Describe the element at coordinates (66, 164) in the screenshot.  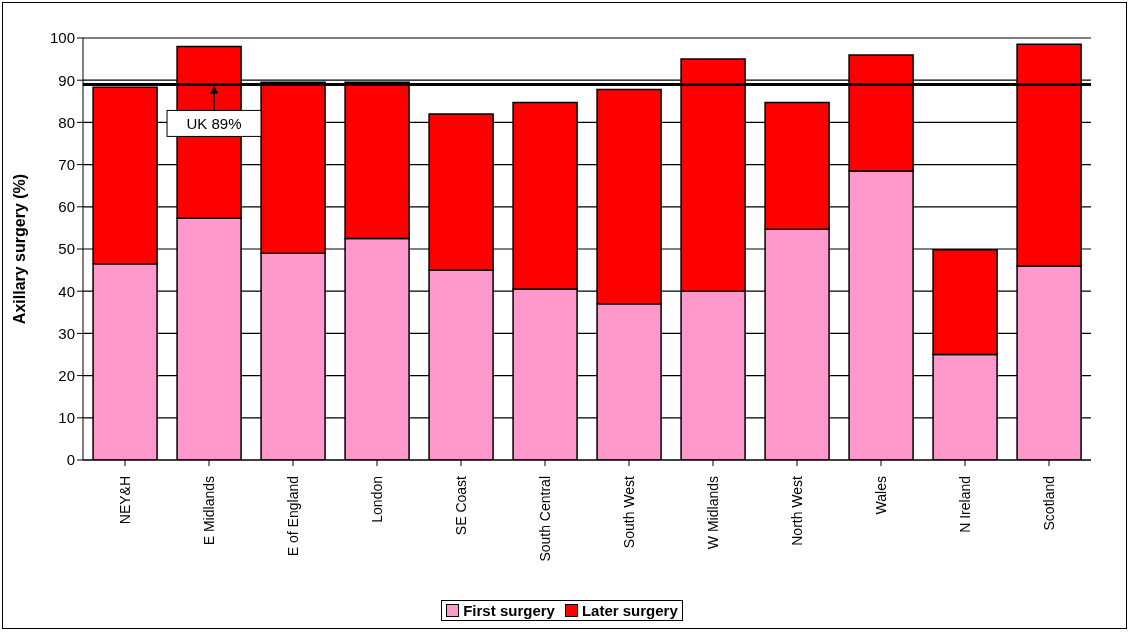
I see `y-tick-label: 70` at that location.